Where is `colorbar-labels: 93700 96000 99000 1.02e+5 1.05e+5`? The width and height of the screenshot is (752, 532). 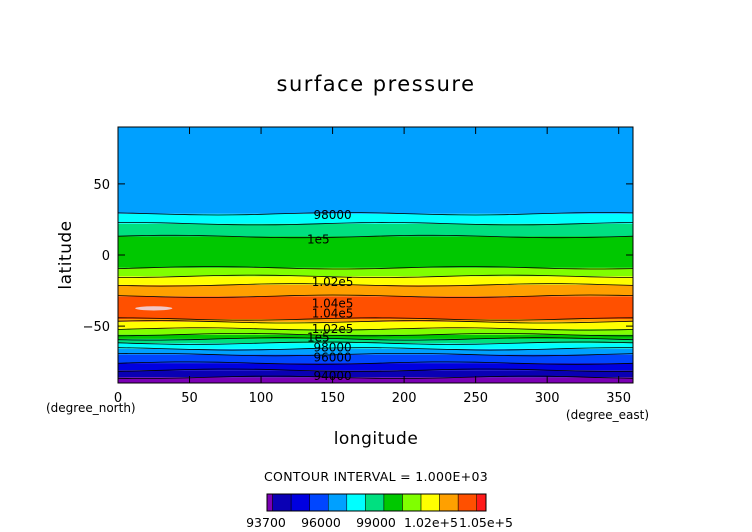
colorbar-labels: 93700 96000 99000 1.02e+5 1.05e+5 is located at coordinates (379, 522).